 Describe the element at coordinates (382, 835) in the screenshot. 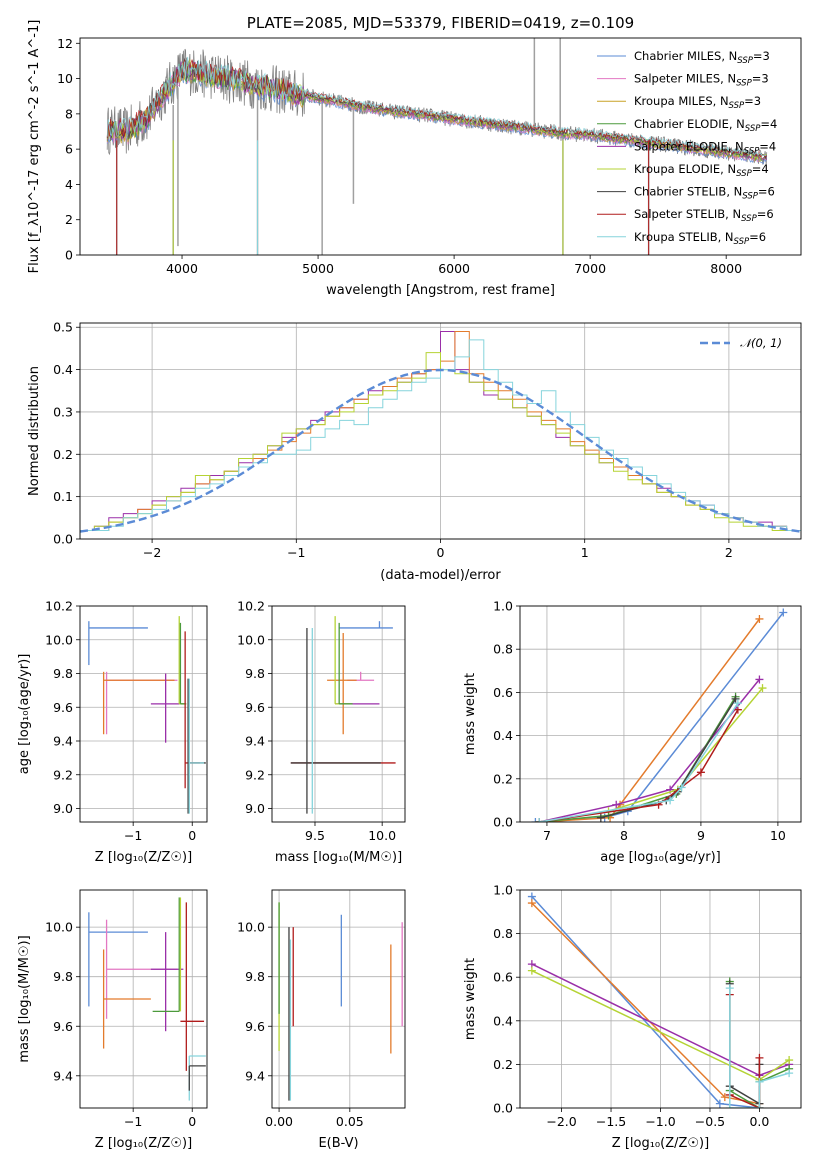

I see `x-tick-label: 10.0` at that location.